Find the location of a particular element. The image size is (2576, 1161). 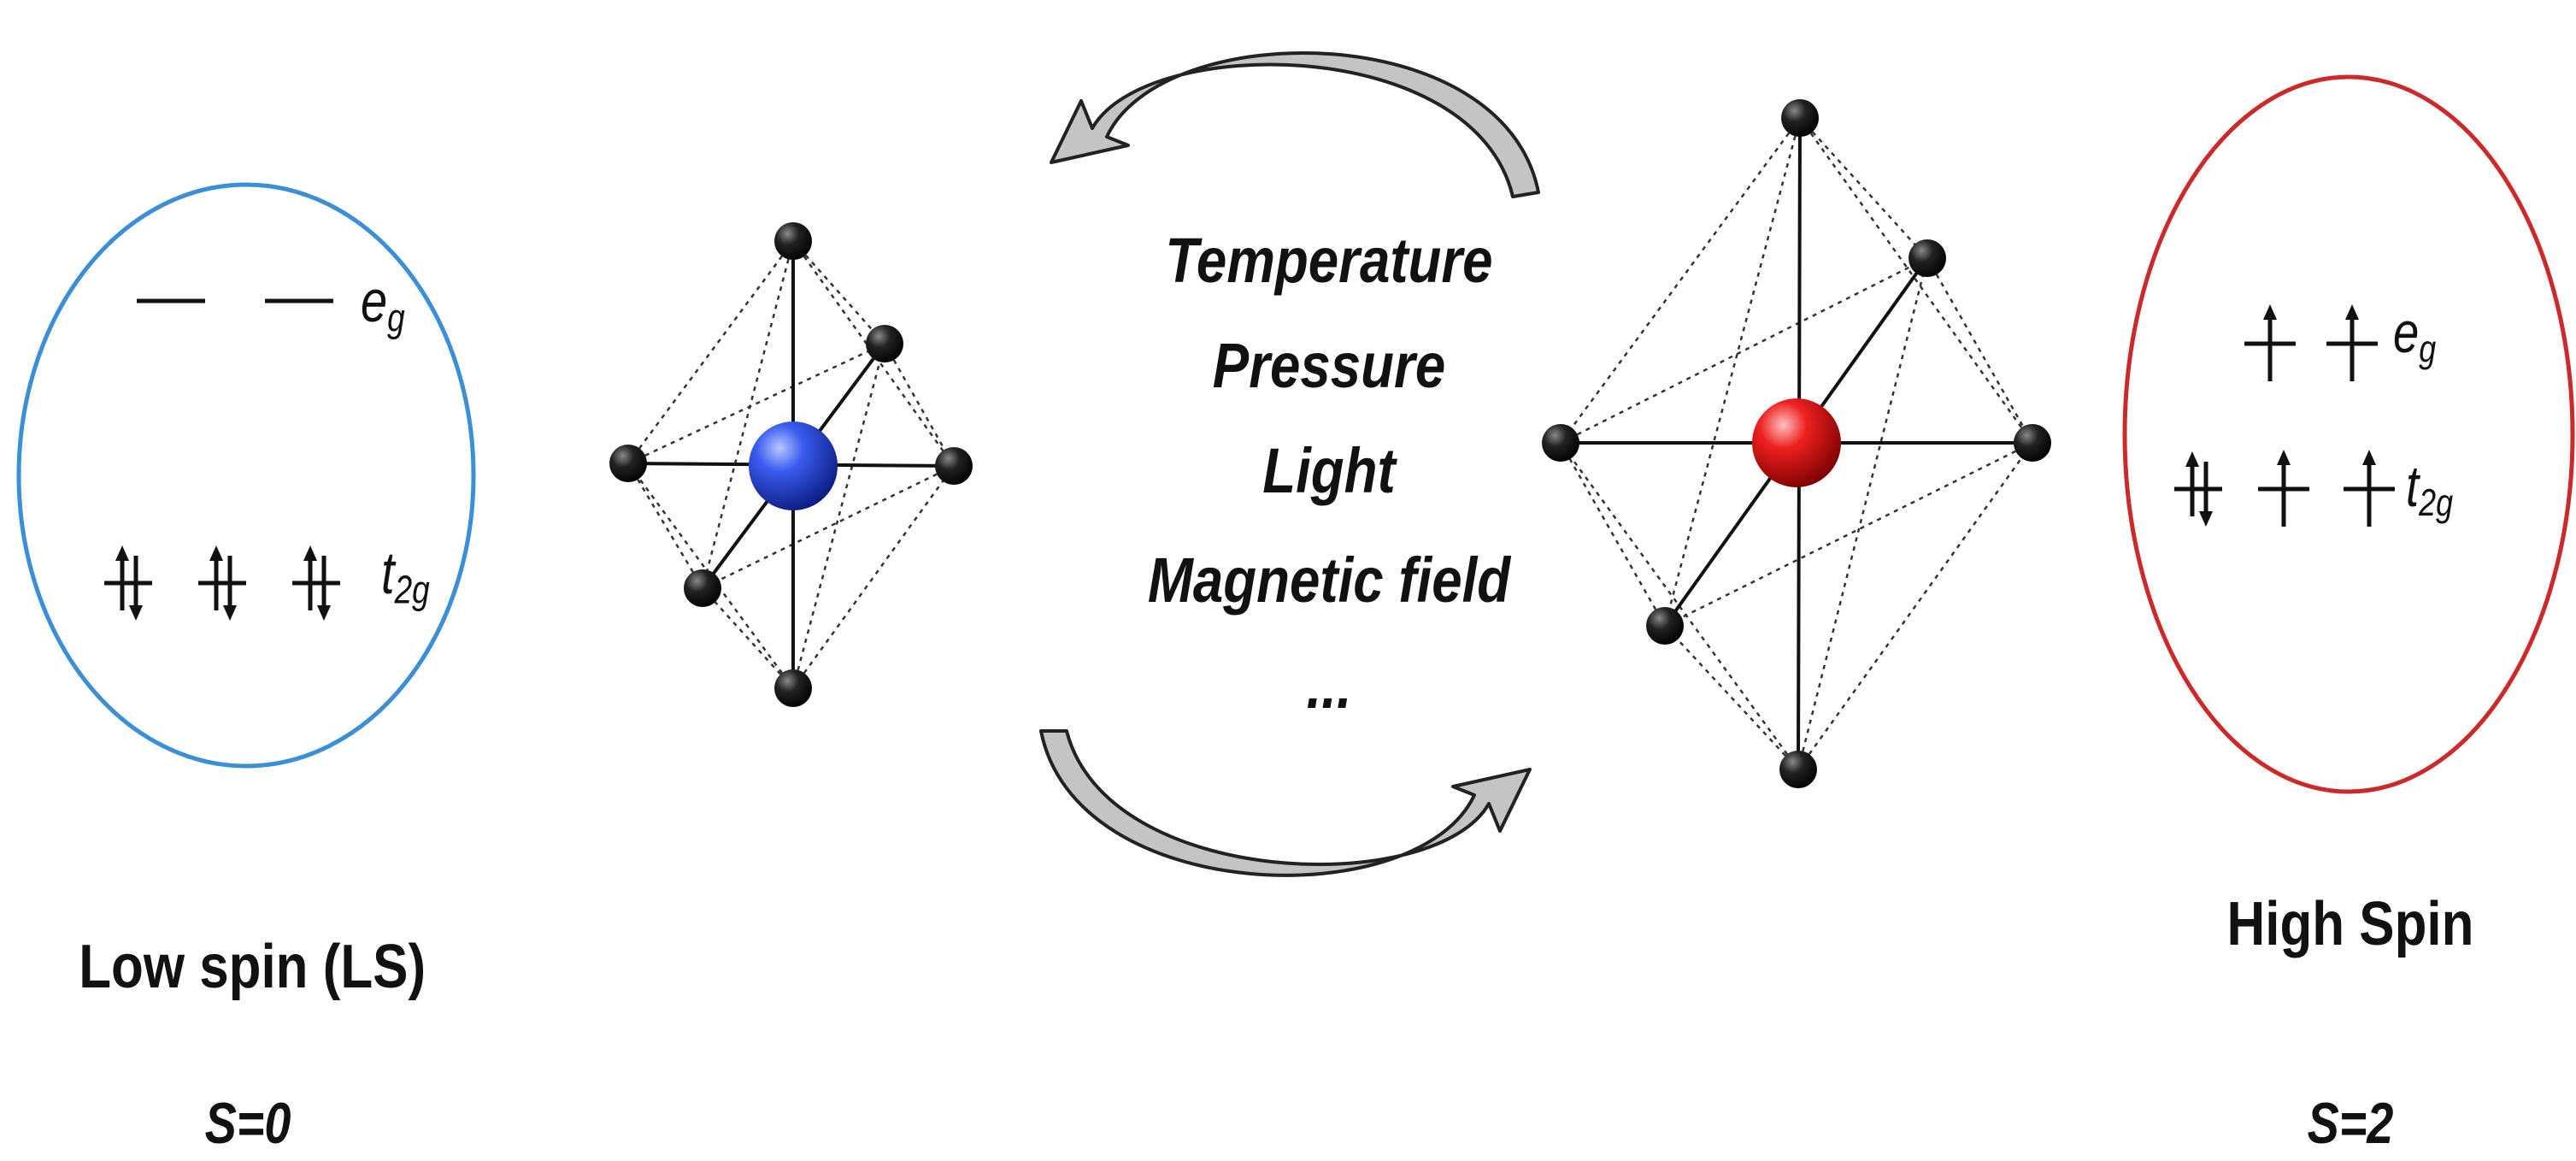

stimulus-temperature: Temperature is located at coordinates (1329, 260).